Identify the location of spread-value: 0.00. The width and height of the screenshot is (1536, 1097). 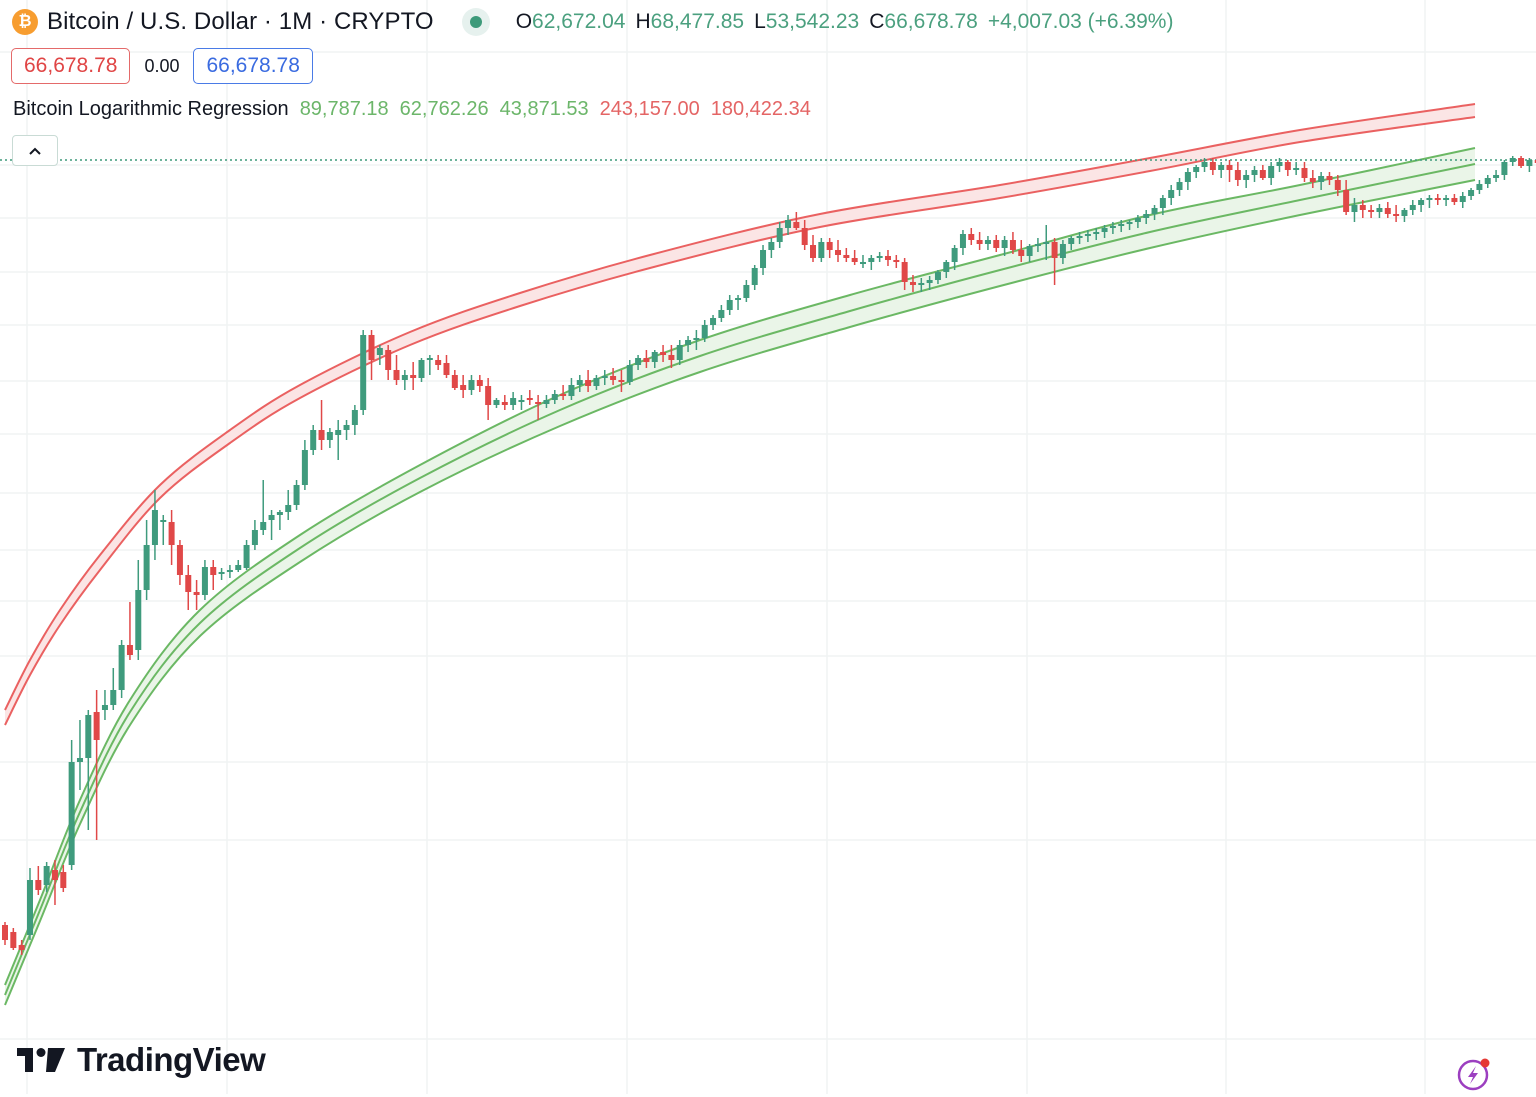
(162, 65).